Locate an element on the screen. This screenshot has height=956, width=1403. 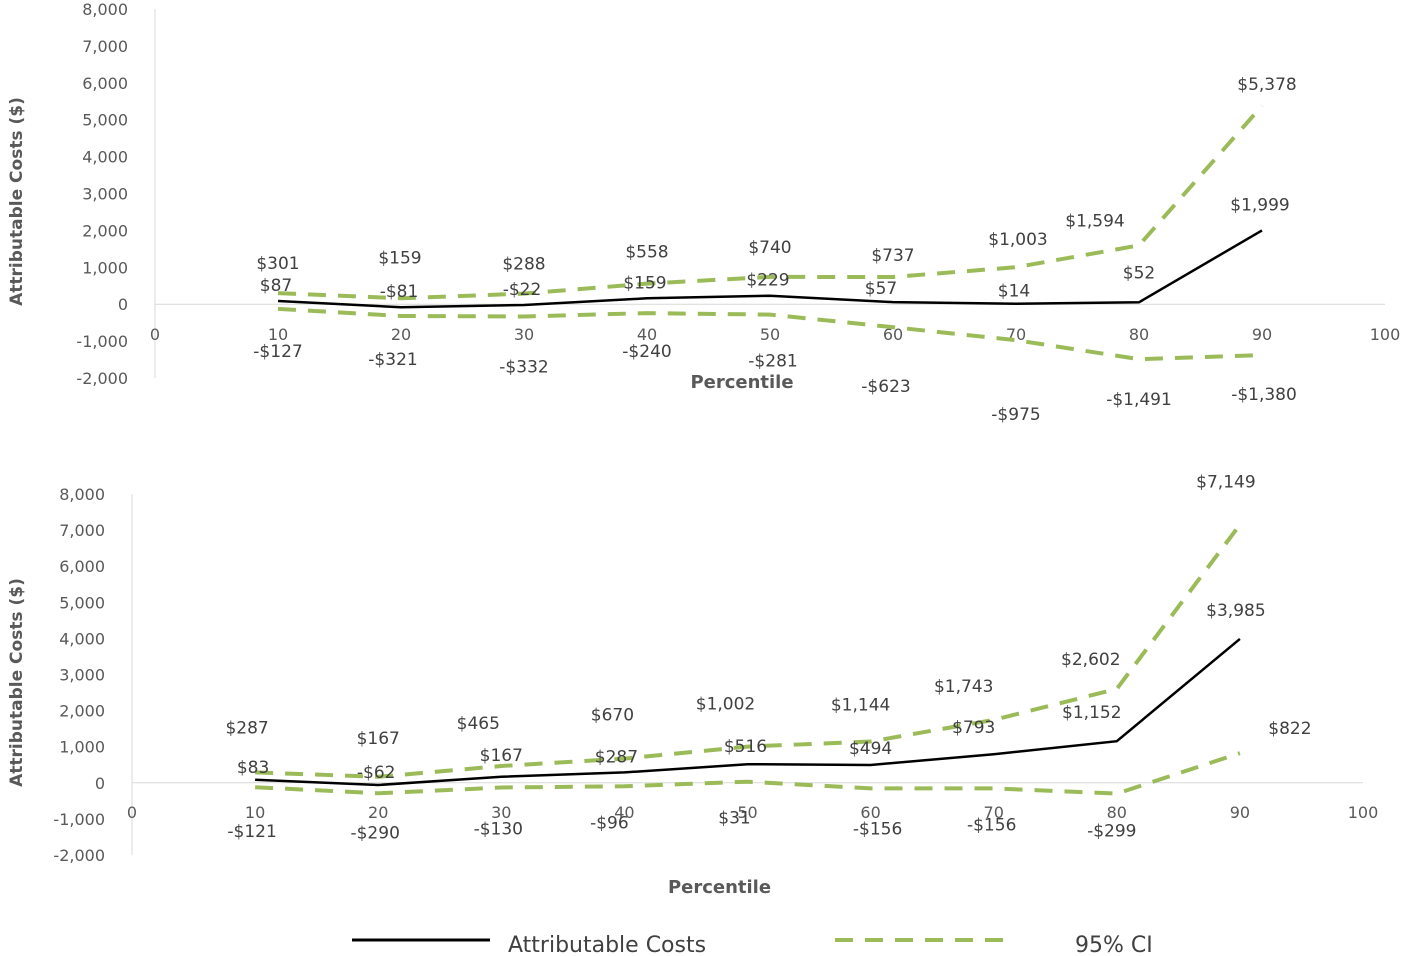
data-label-attributable-costs: $83 is located at coordinates (253, 768).